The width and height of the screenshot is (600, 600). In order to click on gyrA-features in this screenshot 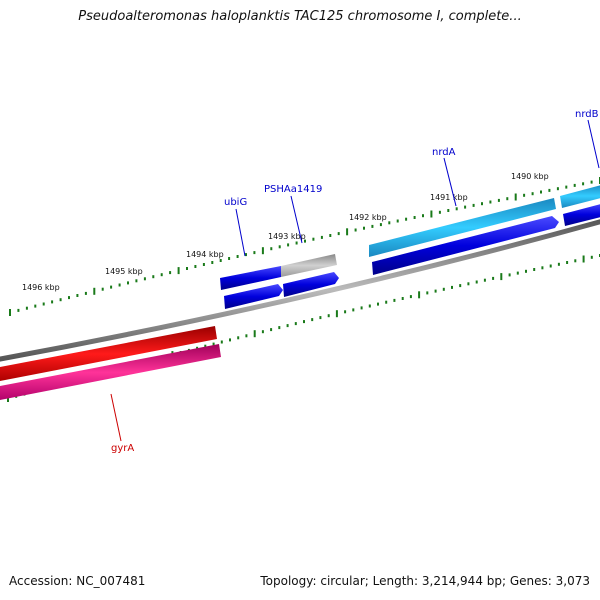, I will do `click(110, 363)`.